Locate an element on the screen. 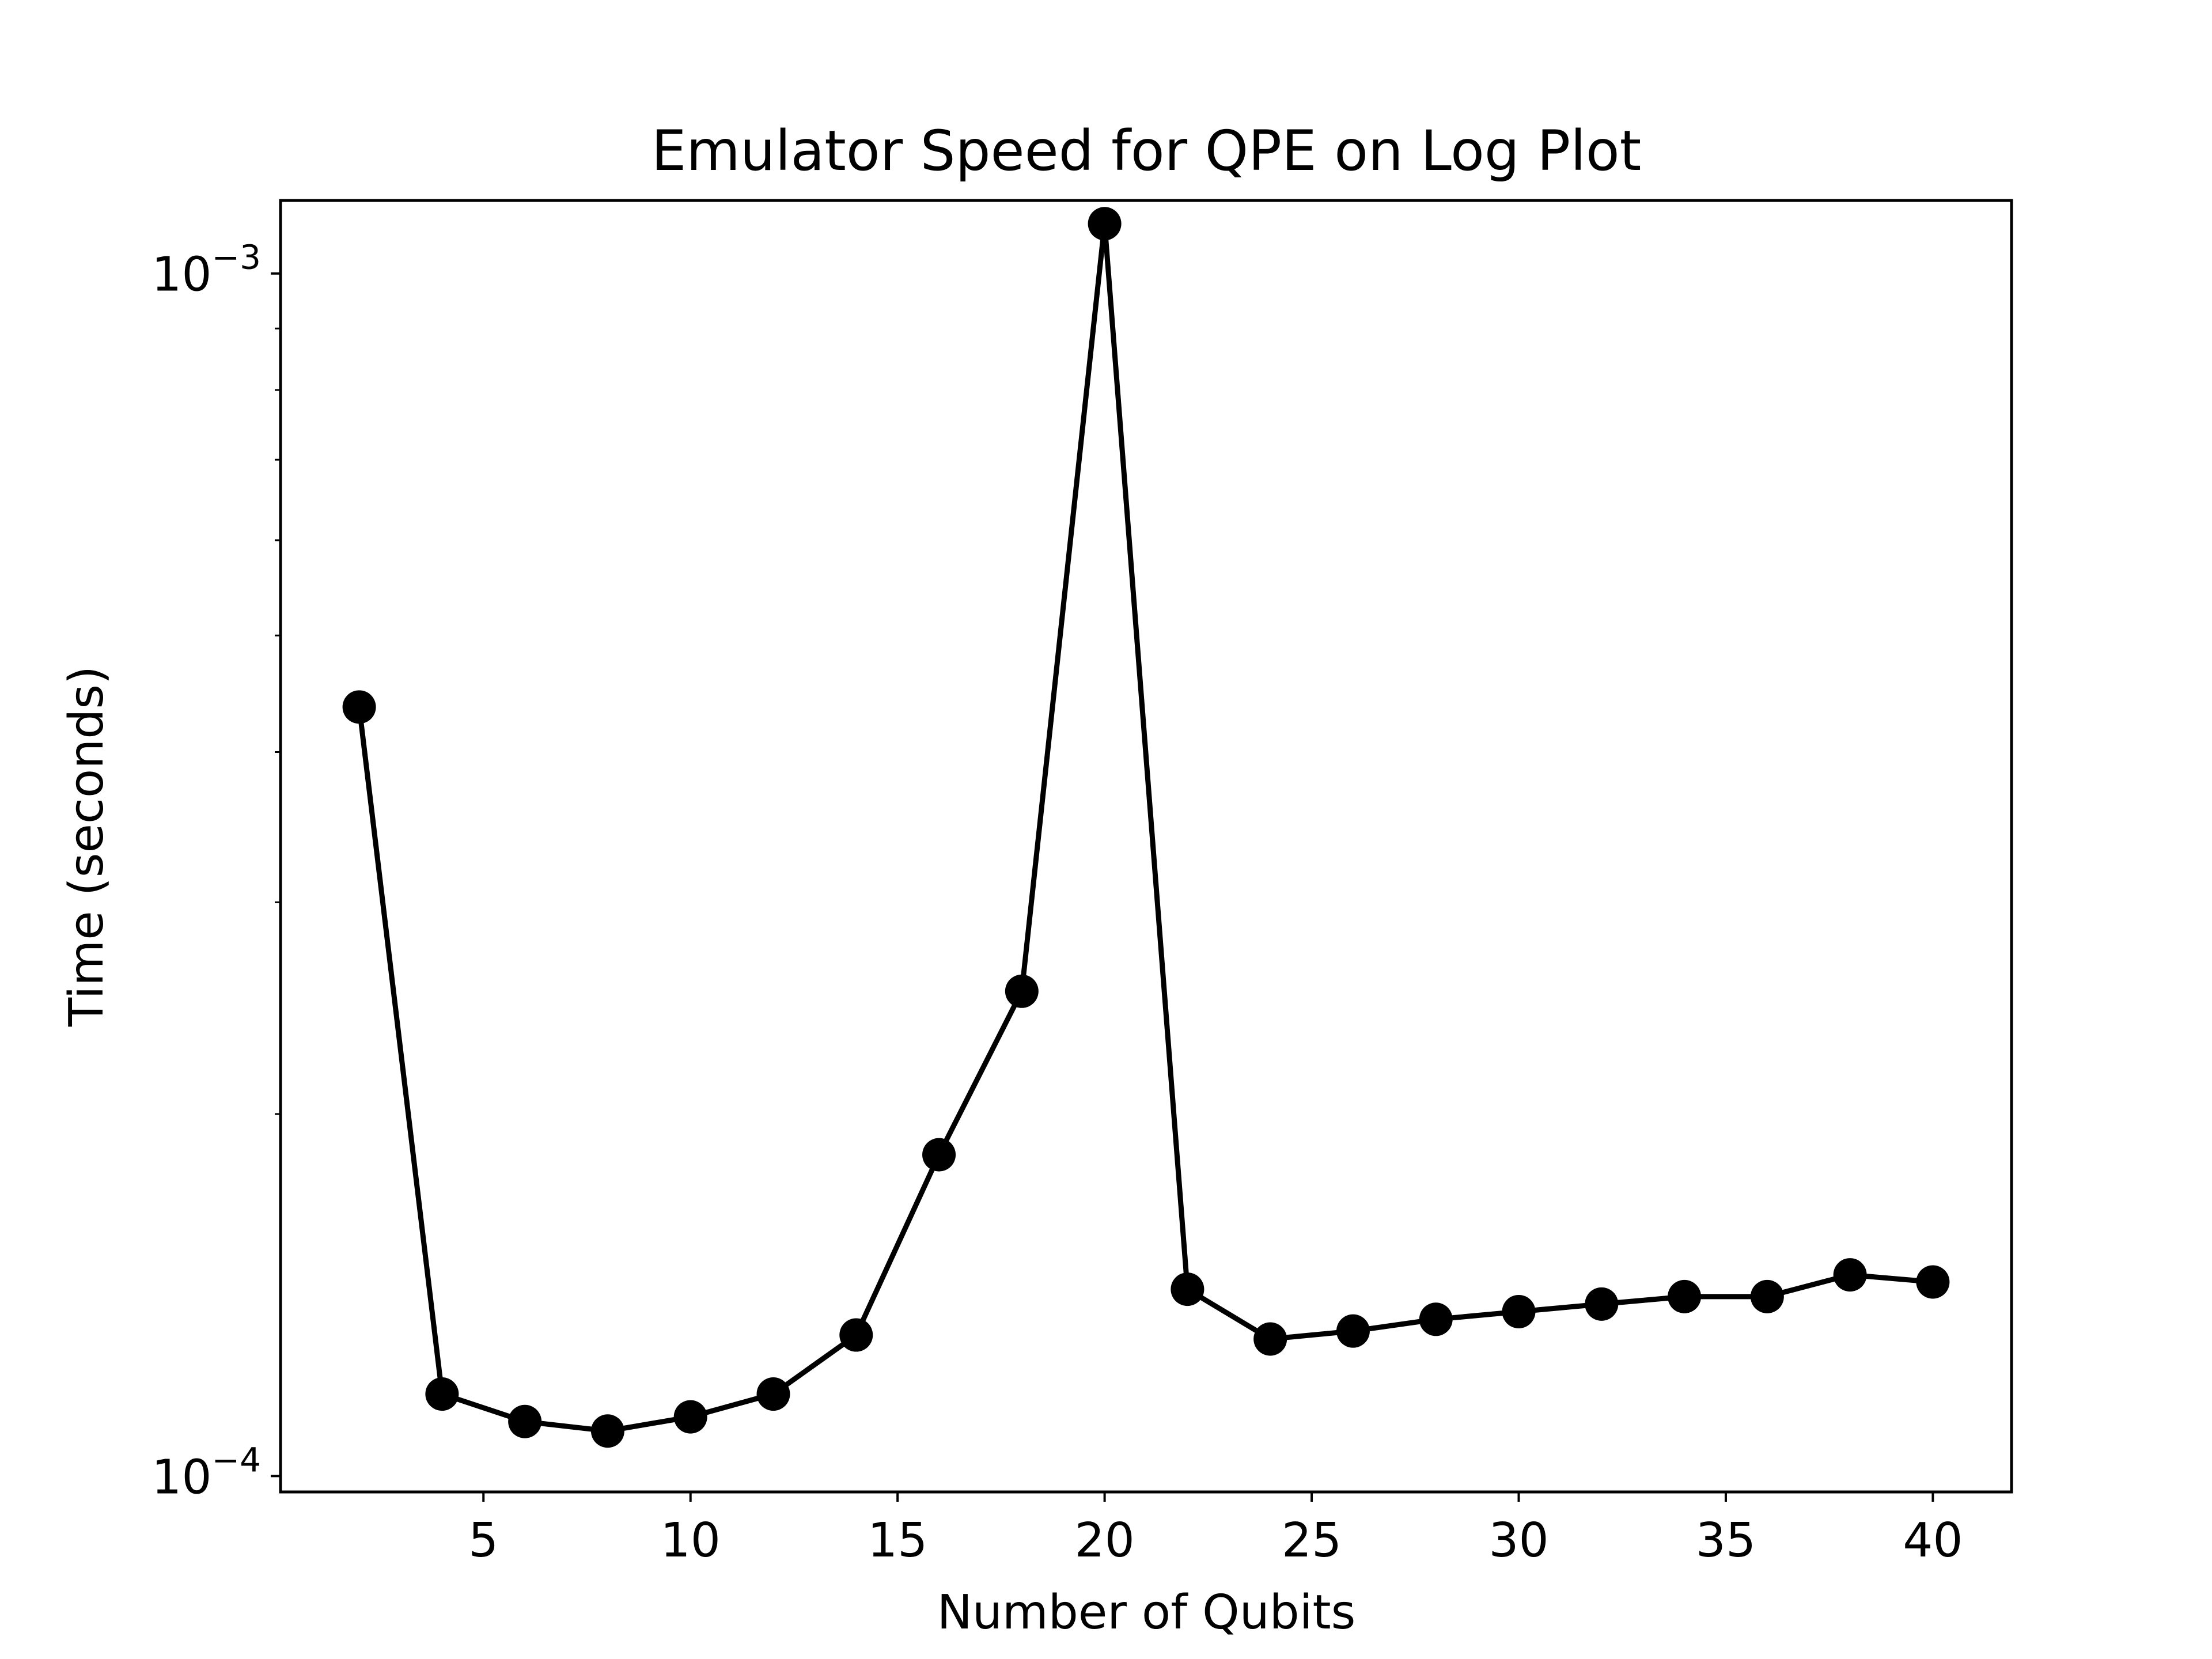 This screenshot has height=1659, width=2212. y-axis-label: Time (seconds) is located at coordinates (86, 846).